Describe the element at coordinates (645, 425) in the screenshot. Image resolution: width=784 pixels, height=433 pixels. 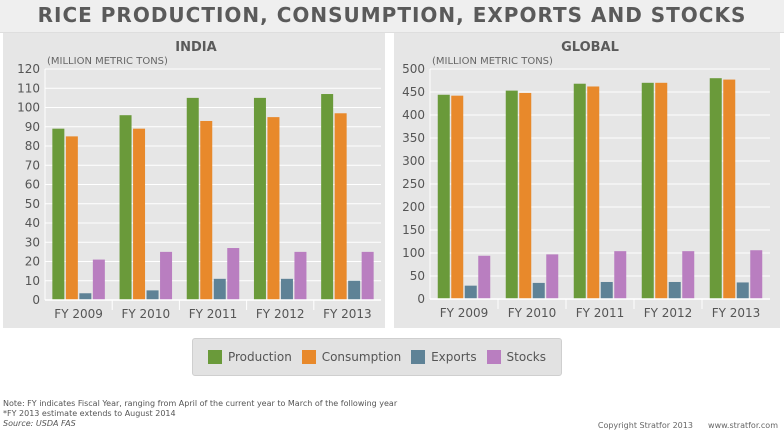
I see `copyright-text: Copyright Stratfor 2013` at that location.